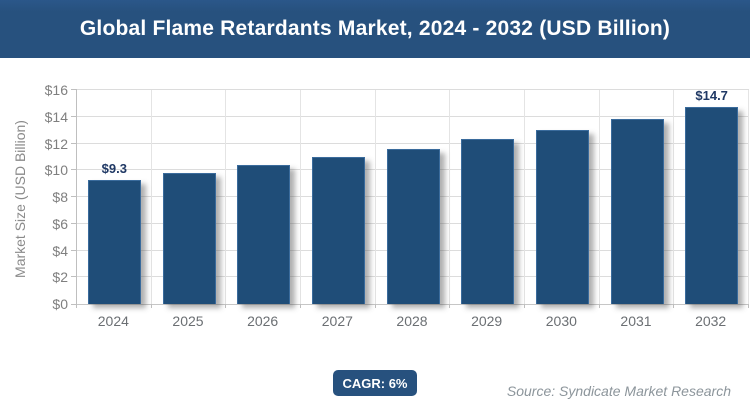  Describe the element at coordinates (60, 250) in the screenshot. I see `y-axis-tick-label: $4` at that location.